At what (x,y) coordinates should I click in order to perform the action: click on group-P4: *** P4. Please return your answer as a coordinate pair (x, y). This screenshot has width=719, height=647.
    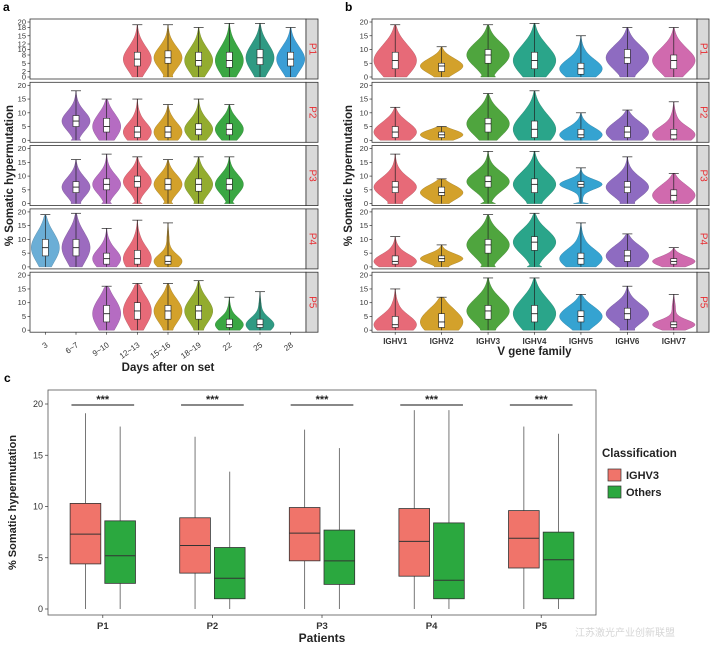
    Looking at the image, I should click on (431, 513).